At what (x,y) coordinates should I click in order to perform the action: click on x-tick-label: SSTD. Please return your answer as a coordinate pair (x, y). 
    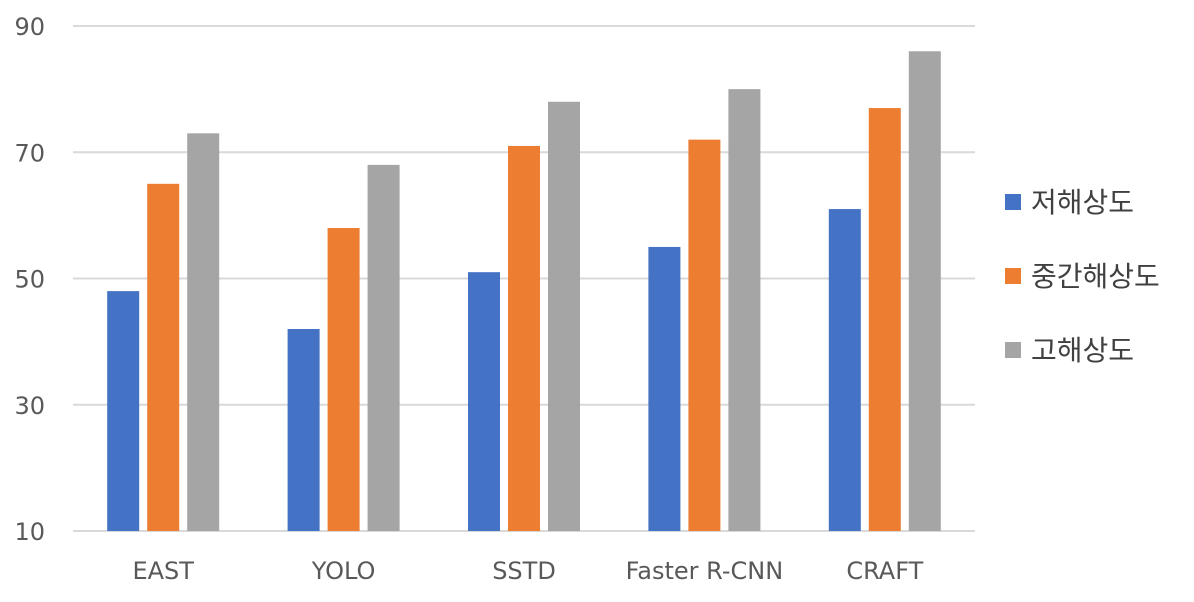
    Looking at the image, I should click on (524, 571).